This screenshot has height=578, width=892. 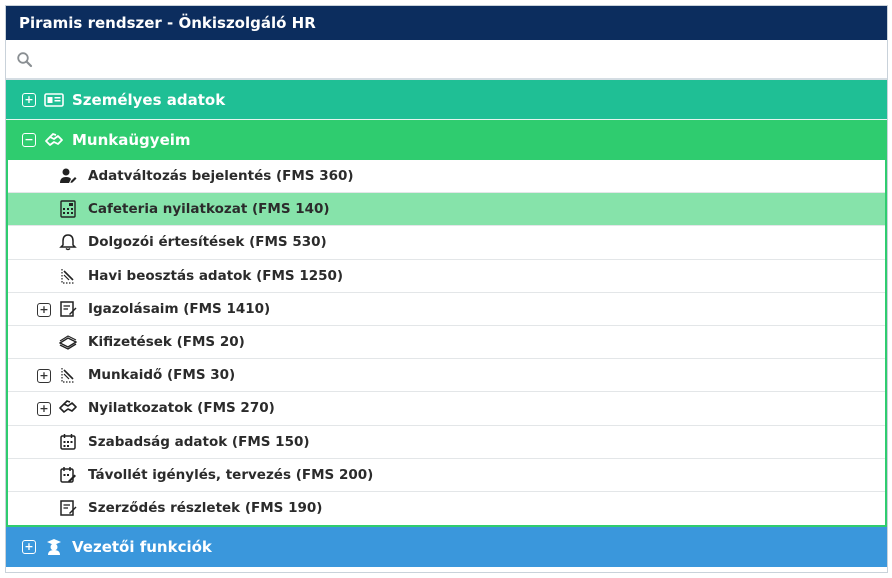 I want to click on item-label: Szabadság adatok (FMS 150), so click(x=199, y=441).